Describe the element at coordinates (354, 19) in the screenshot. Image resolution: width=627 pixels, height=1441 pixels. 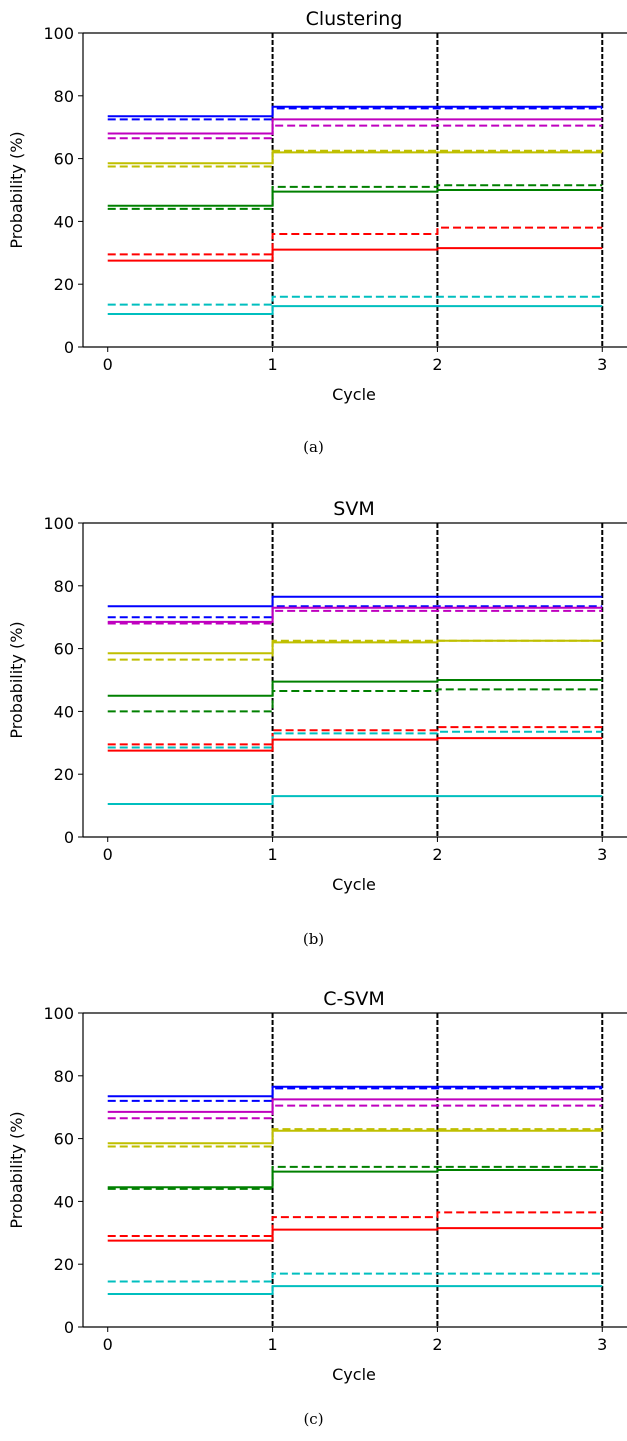
I see `chart-title: Clustering` at that location.